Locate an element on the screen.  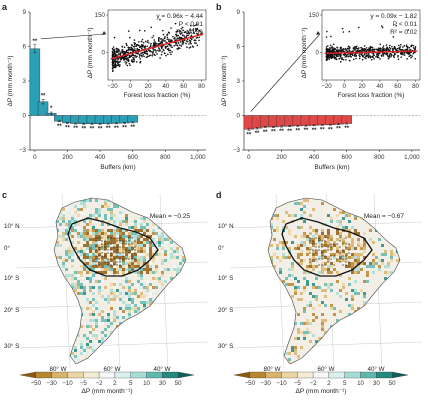
x-tick-label: 0 is located at coordinates (35, 157).